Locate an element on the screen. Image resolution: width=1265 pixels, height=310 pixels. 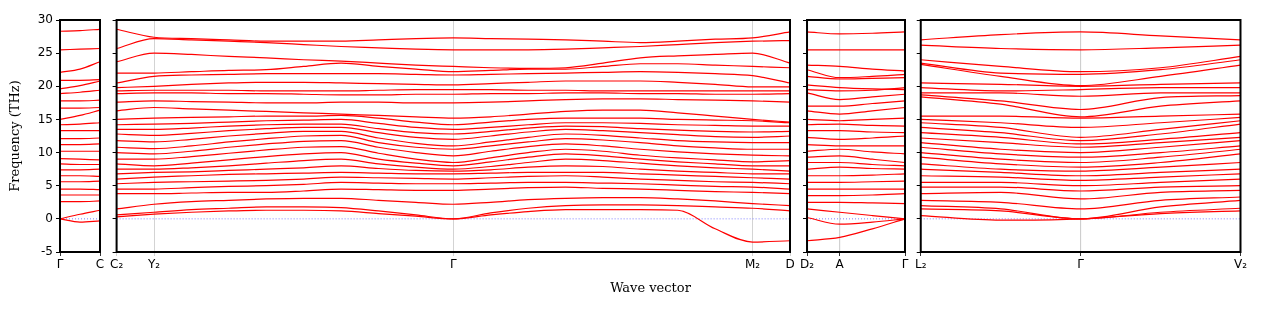
x-tick-label: D₂ is located at coordinates (807, 264).